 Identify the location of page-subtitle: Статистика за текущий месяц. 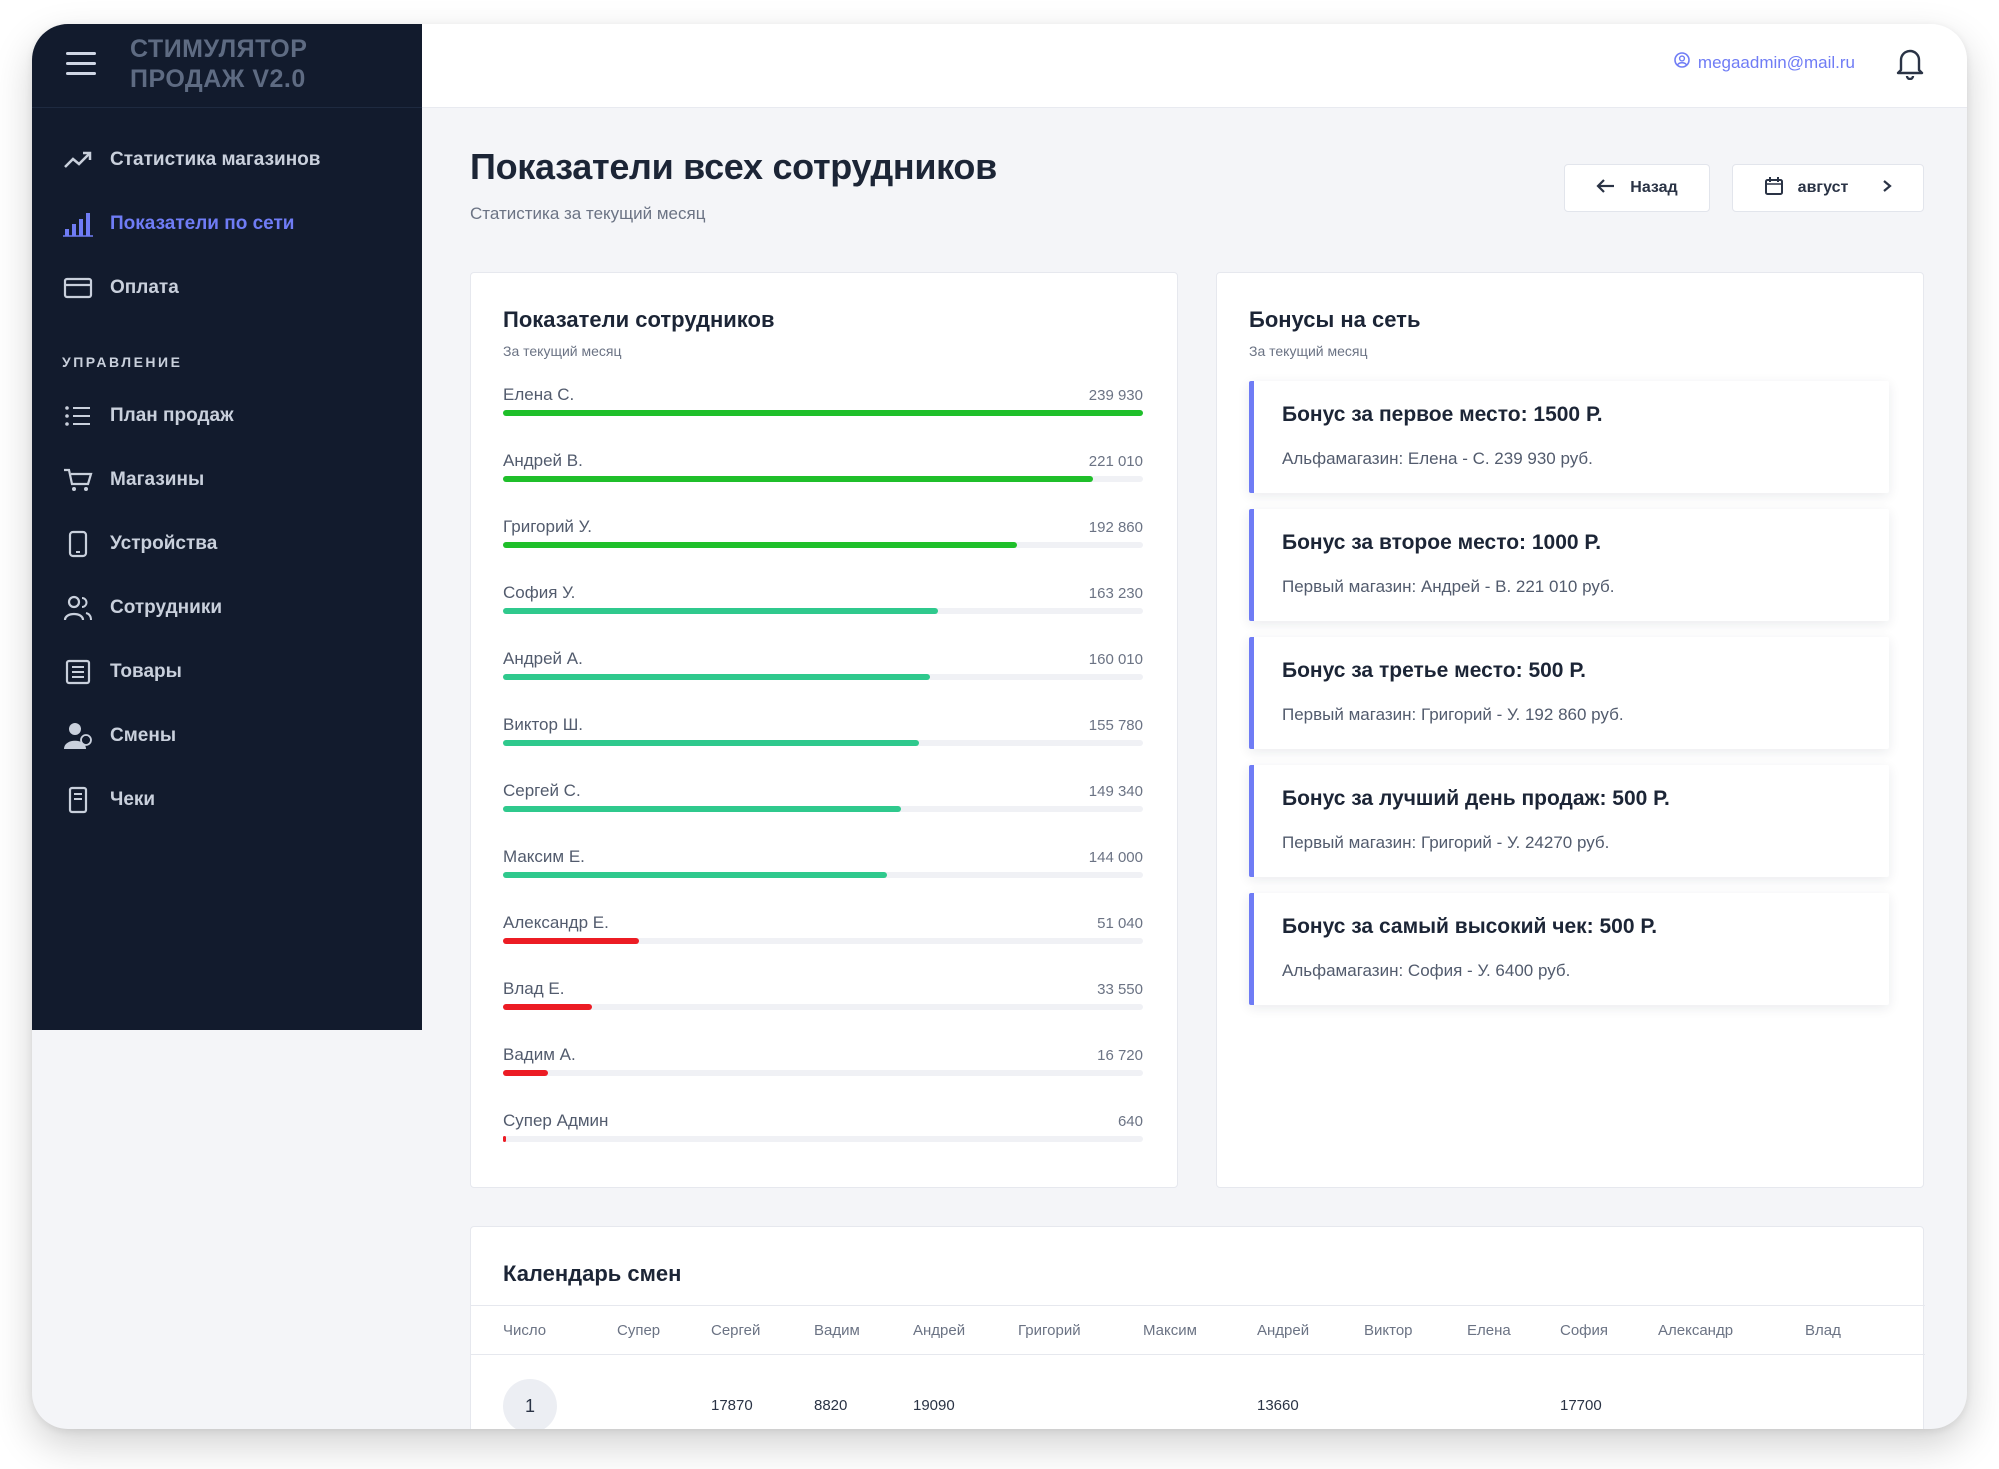
(588, 213).